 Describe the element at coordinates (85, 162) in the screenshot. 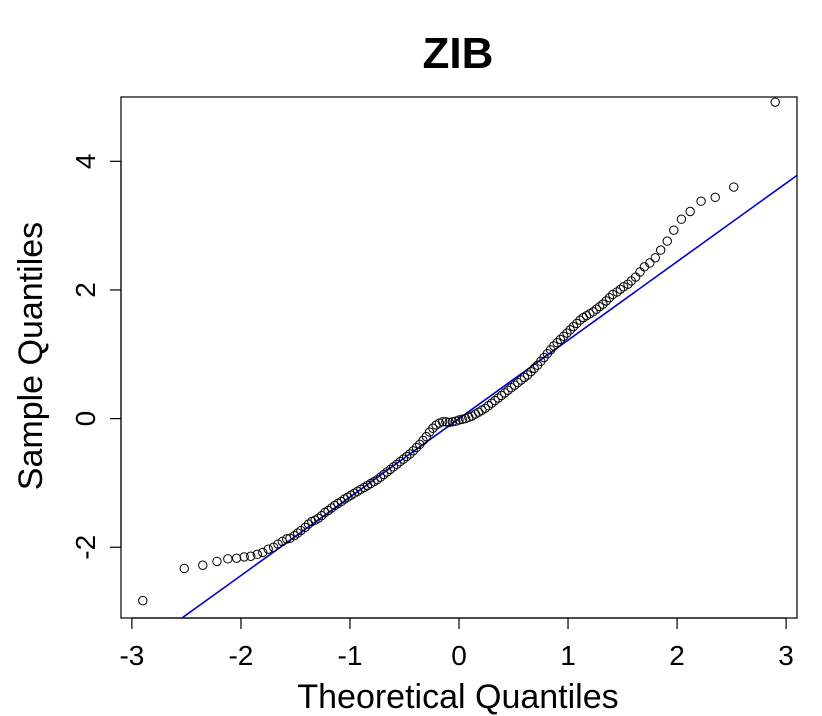

I see `y-tick-label: 4` at that location.